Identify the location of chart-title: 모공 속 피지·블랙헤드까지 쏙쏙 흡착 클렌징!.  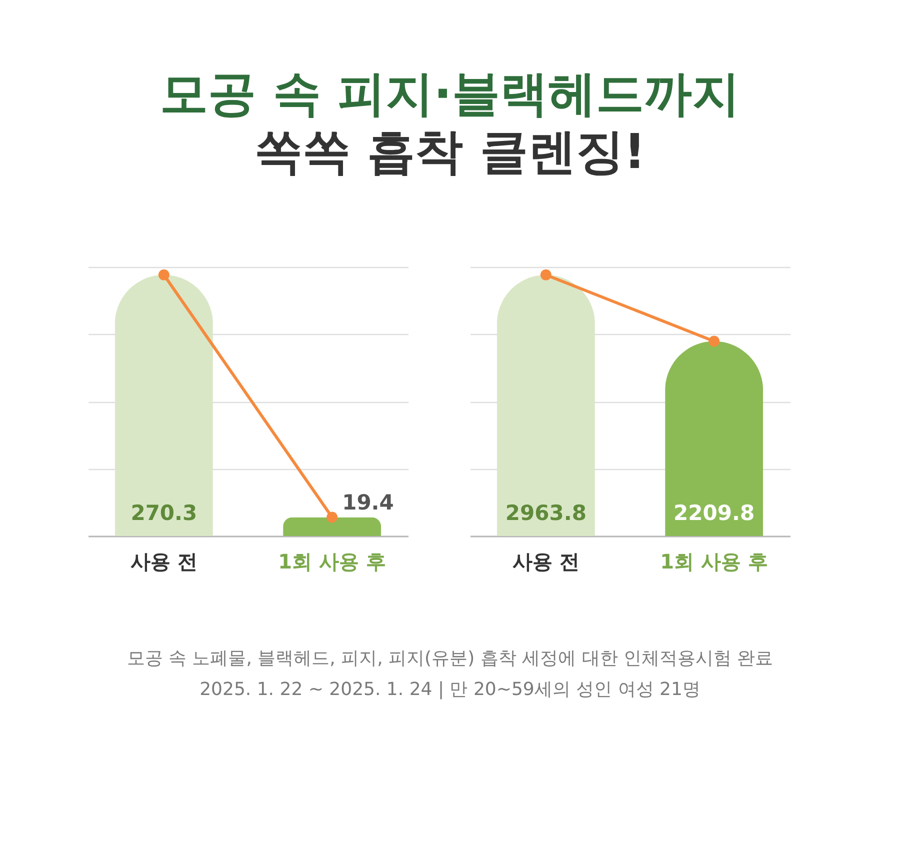
(450, 123).